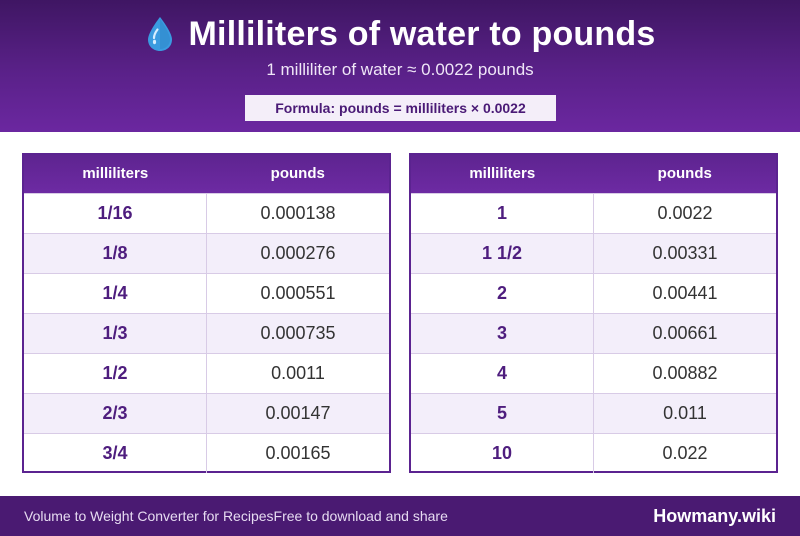  Describe the element at coordinates (298, 212) in the screenshot. I see `pounds-cell: 0.000138` at that location.